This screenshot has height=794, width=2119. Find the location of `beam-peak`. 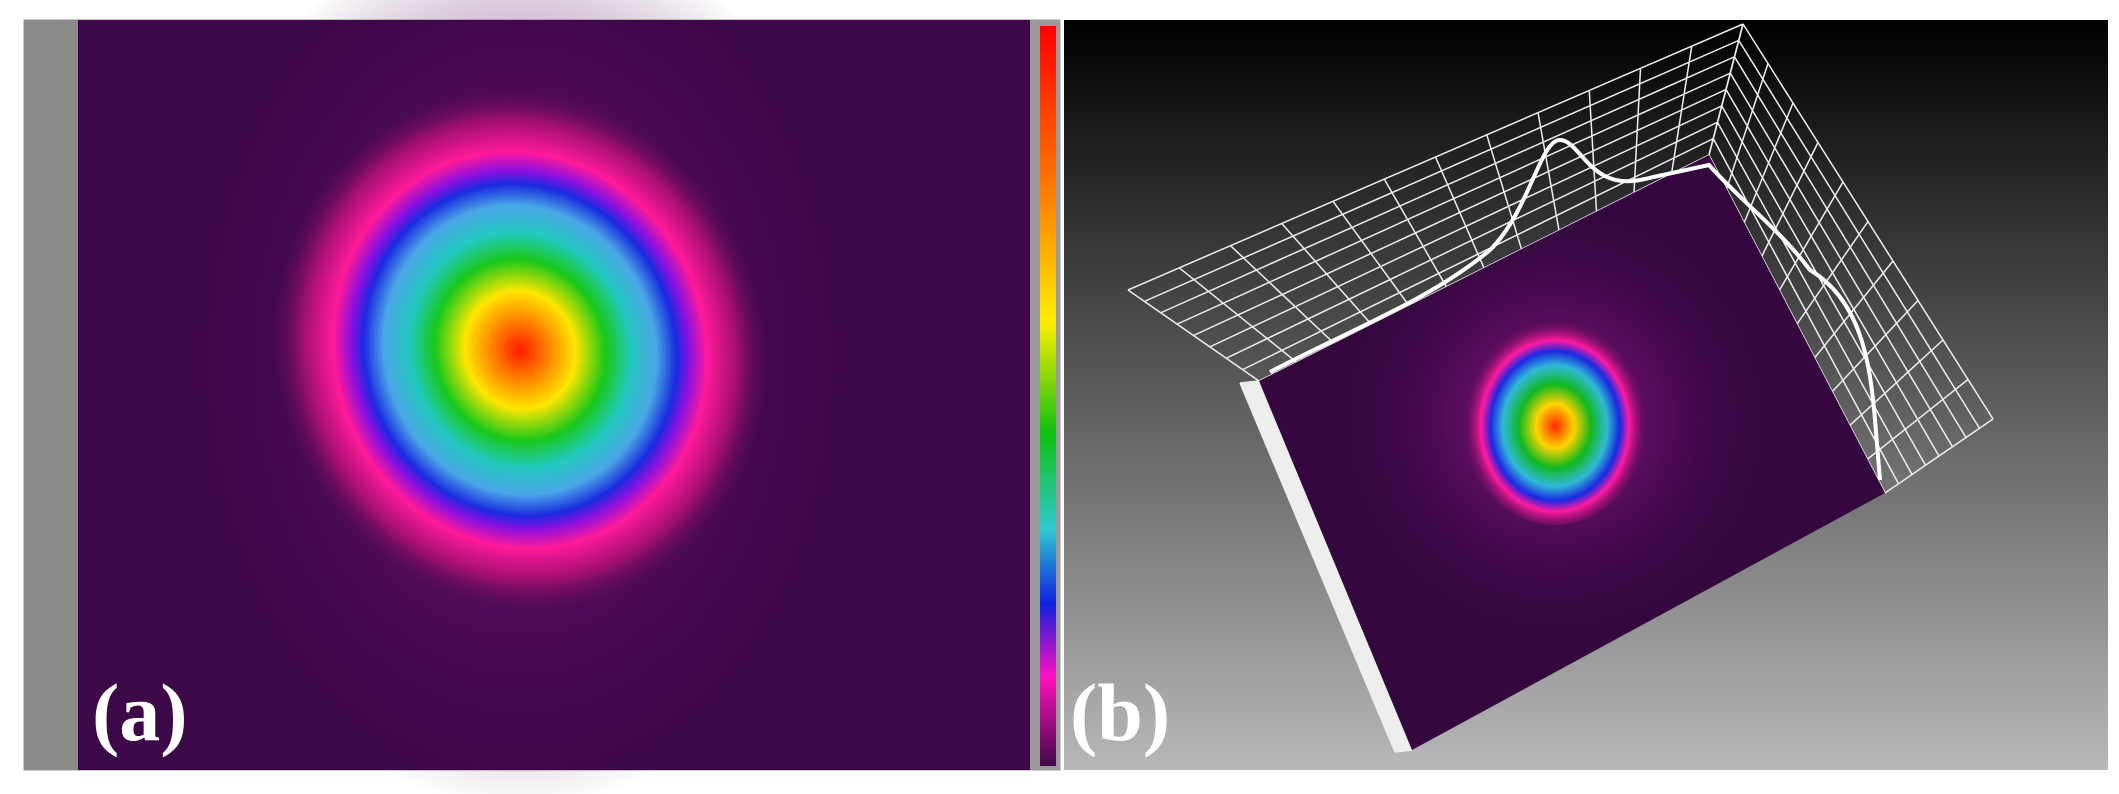

beam-peak is located at coordinates (1555, 415).